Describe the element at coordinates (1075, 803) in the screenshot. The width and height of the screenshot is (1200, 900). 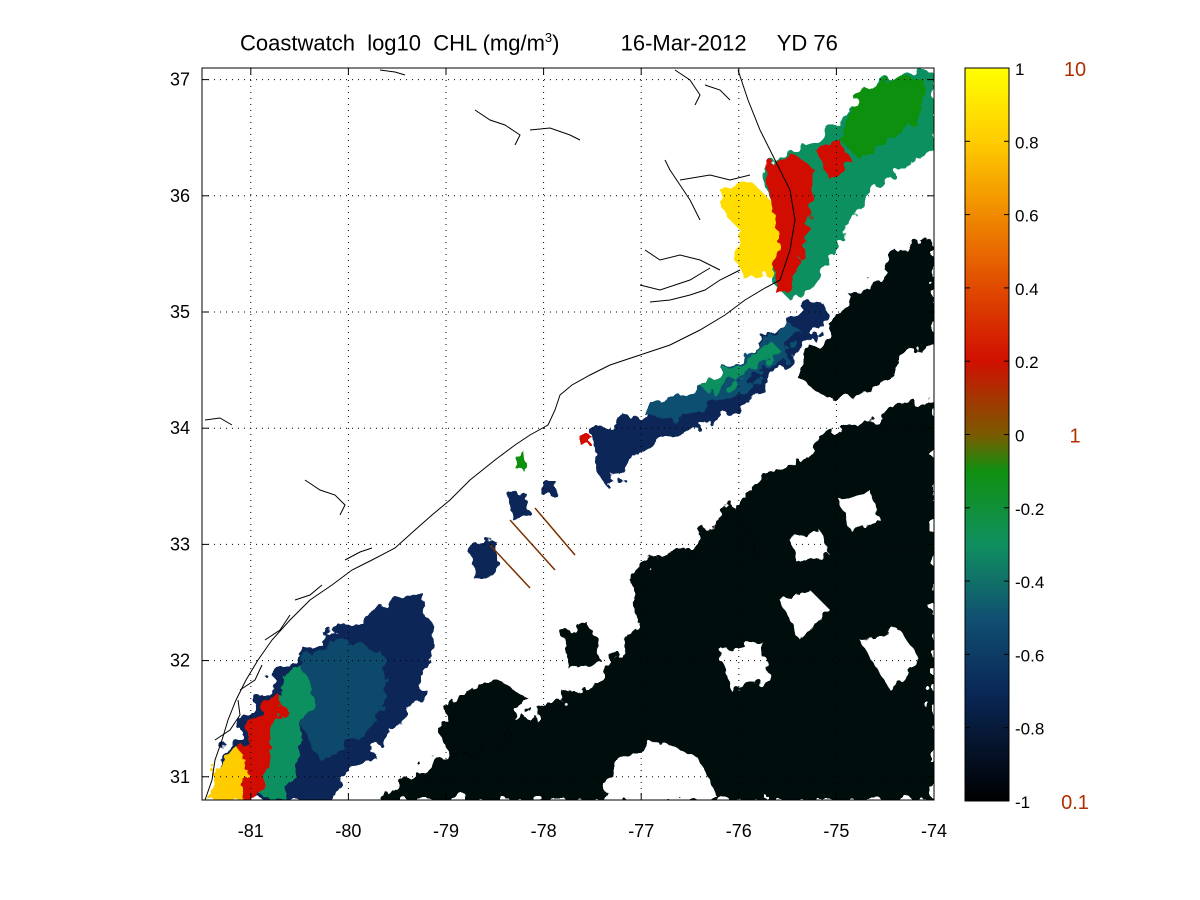
I see `colorbar-concentration-label: 0.1` at that location.